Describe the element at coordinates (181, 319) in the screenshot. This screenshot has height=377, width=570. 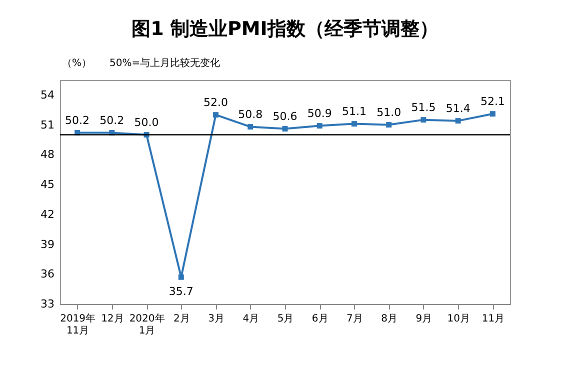
I see `x-tick-label: 2月` at that location.